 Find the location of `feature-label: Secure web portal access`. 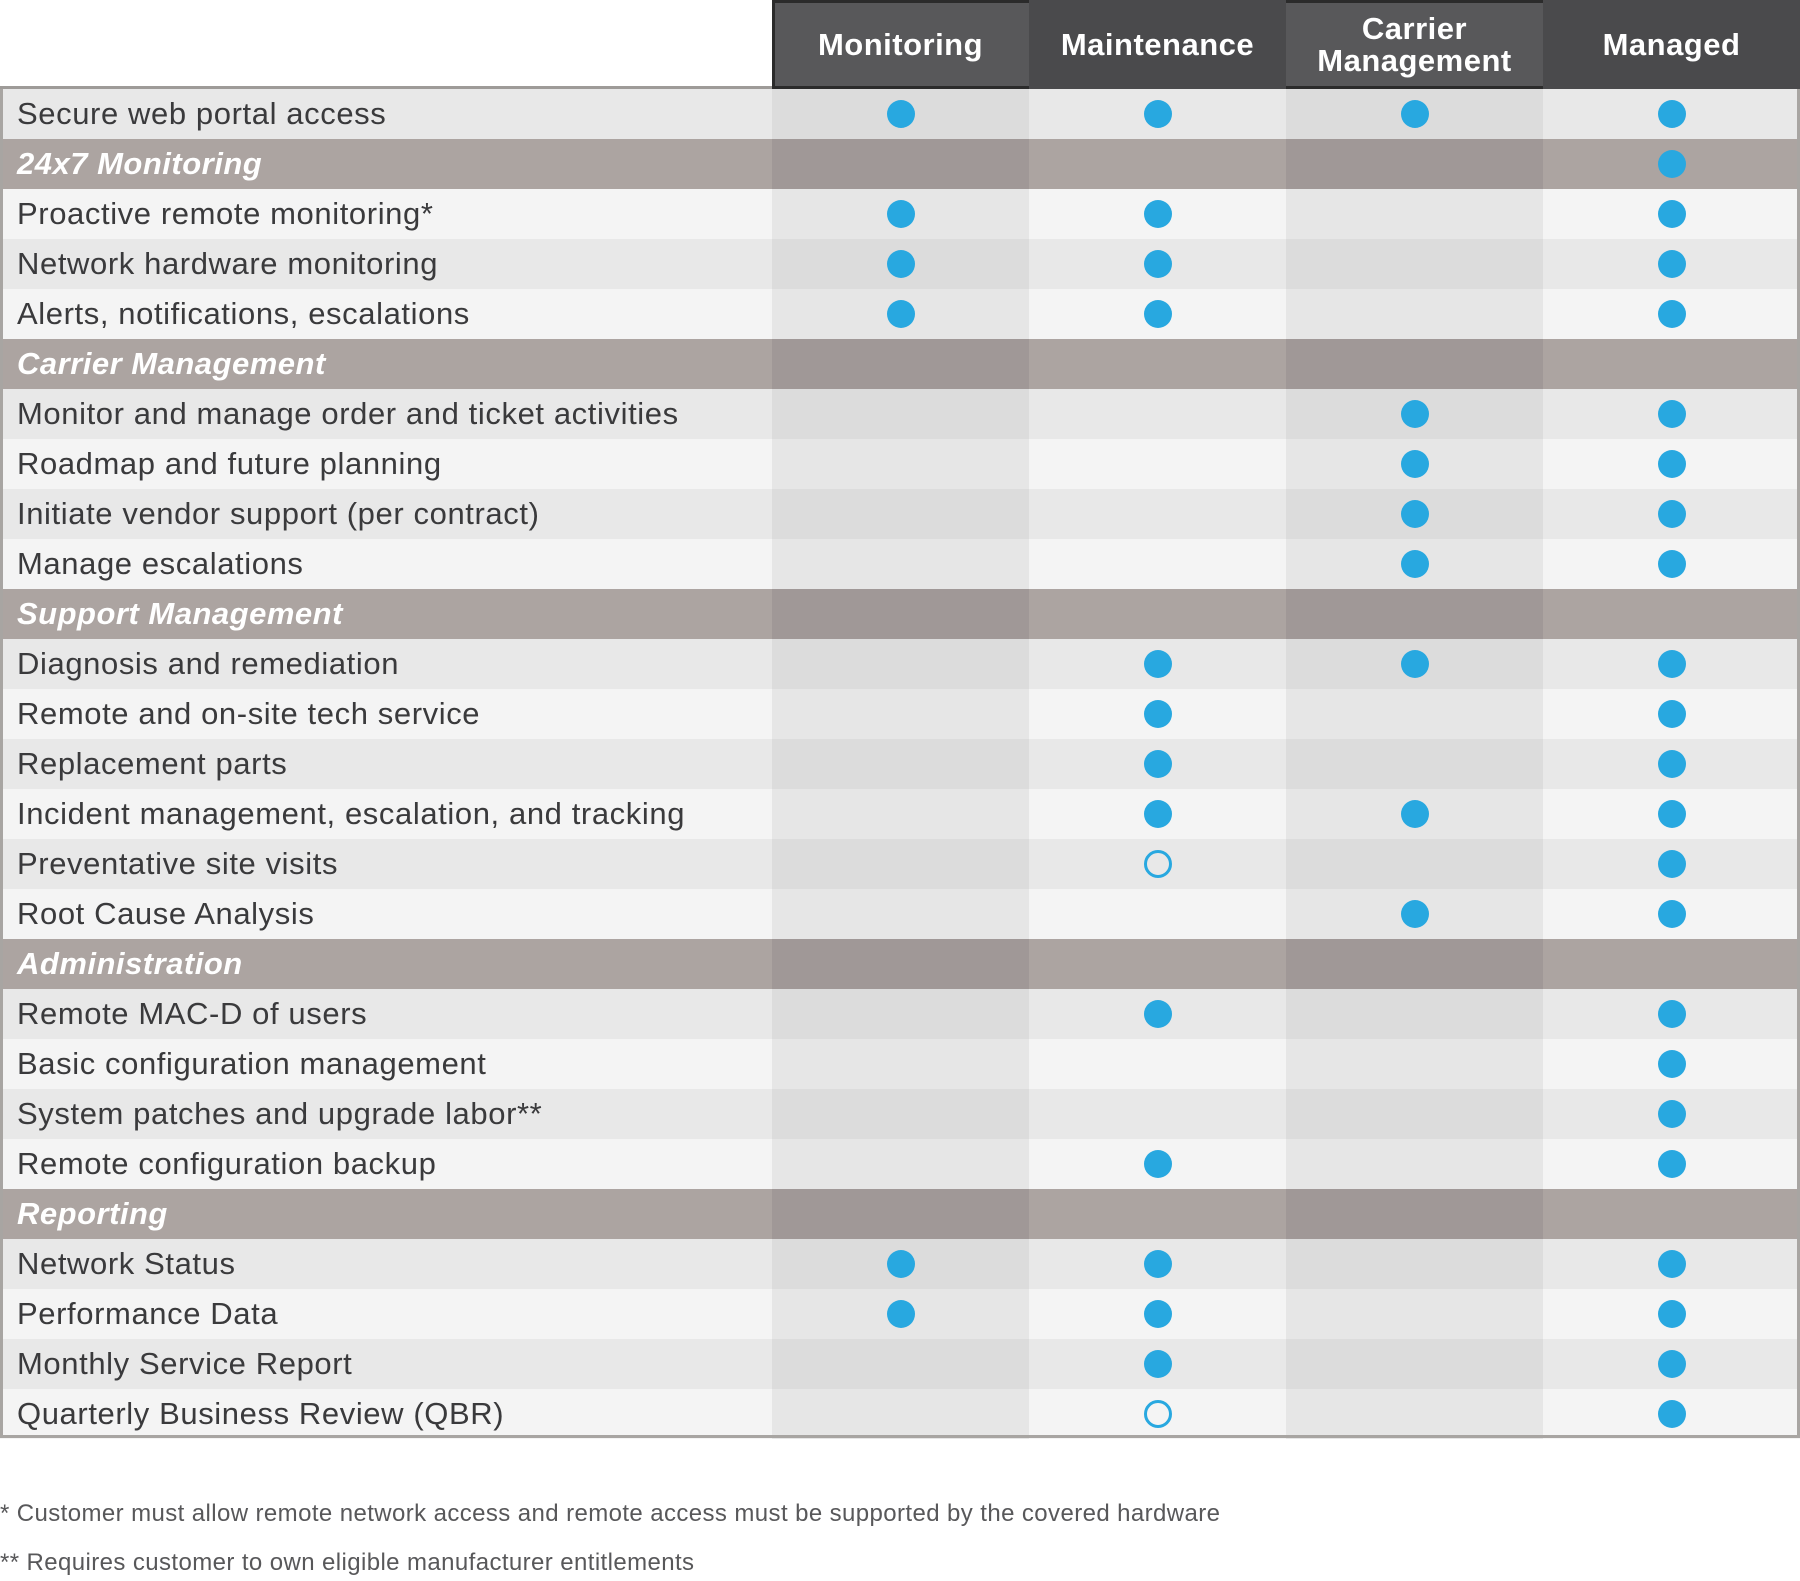

feature-label: Secure web portal access is located at coordinates (386, 114).